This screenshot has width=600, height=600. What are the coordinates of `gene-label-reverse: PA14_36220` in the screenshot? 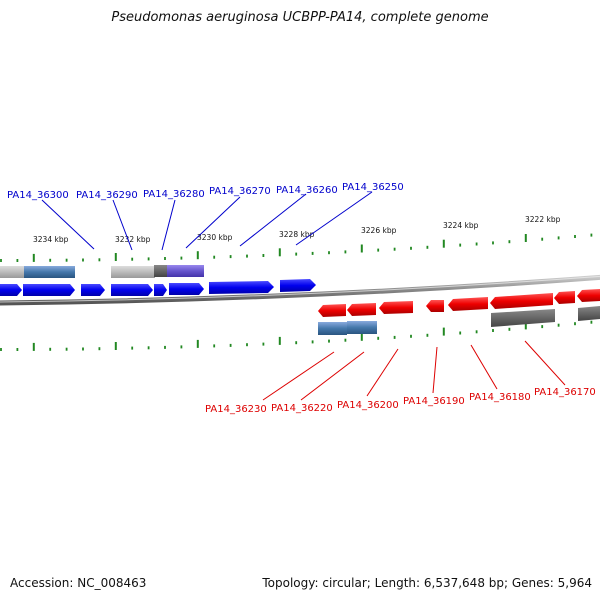 It's located at (302, 408).